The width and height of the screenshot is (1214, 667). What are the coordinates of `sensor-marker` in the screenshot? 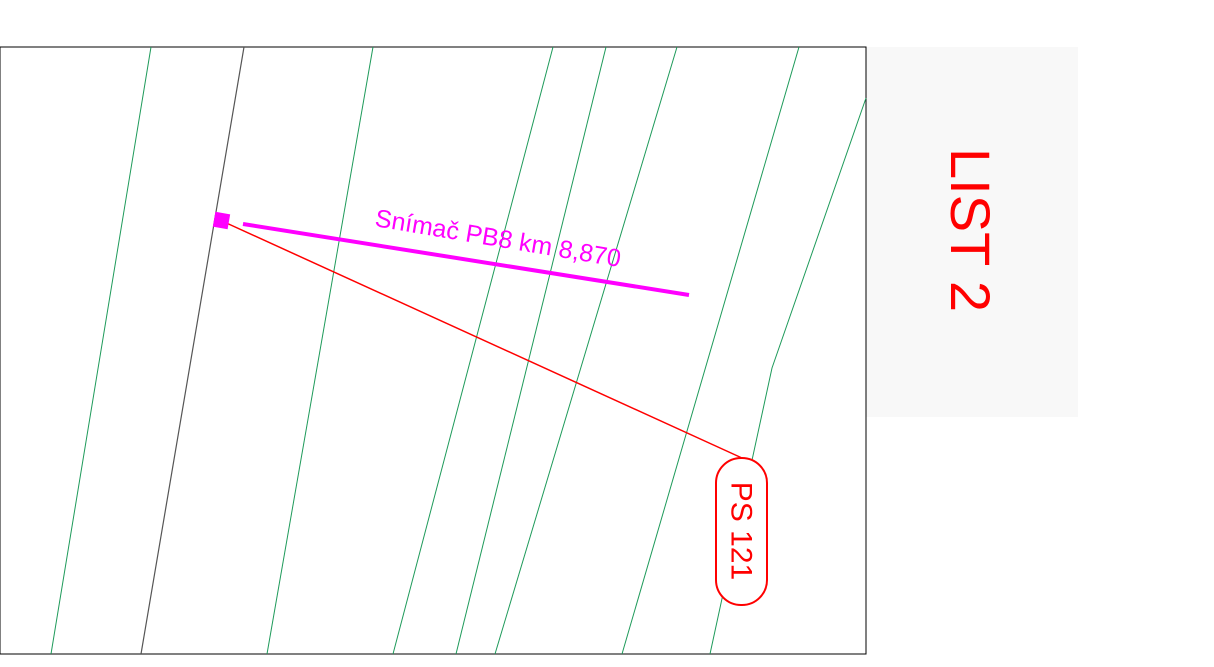 It's located at (221, 220).